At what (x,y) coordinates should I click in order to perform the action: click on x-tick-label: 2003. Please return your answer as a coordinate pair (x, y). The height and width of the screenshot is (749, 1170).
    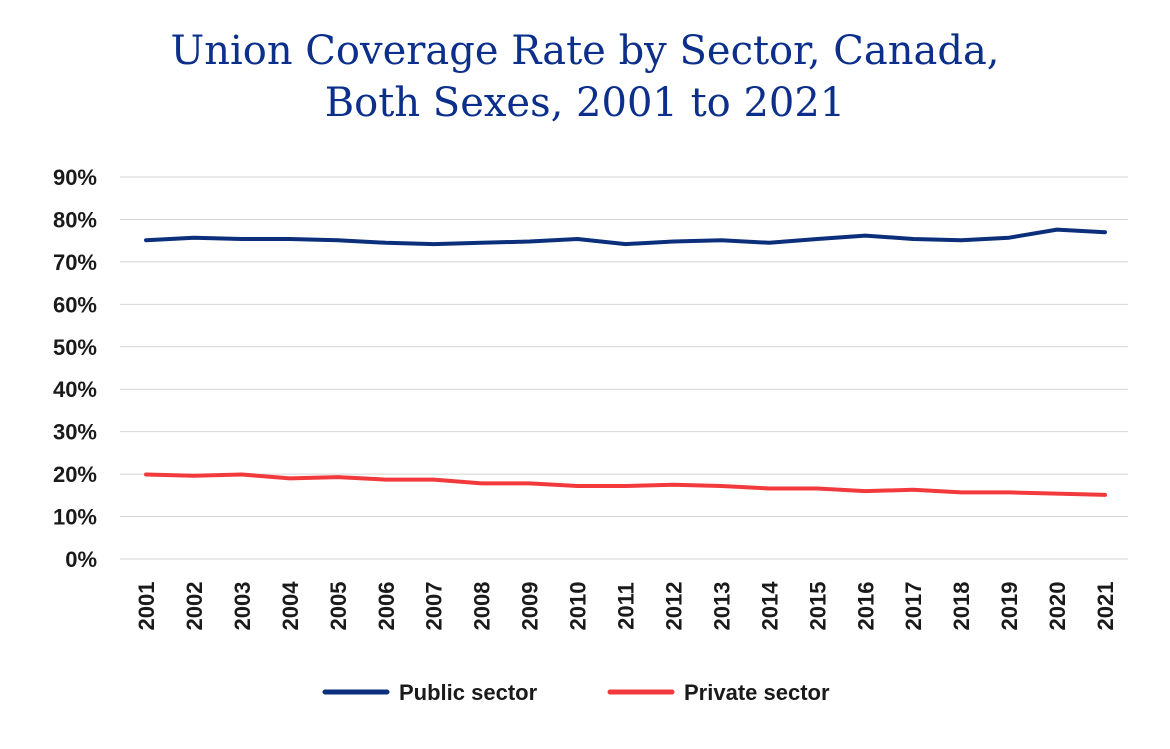
    Looking at the image, I should click on (242, 606).